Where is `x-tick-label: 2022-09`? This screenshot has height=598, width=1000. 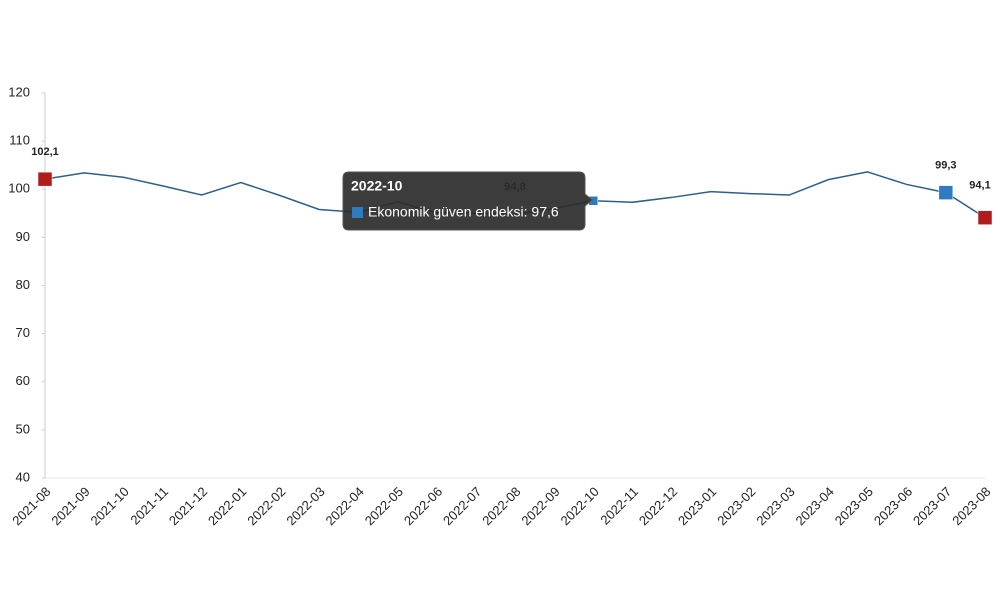
x-tick-label: 2022-09 is located at coordinates (540, 506).